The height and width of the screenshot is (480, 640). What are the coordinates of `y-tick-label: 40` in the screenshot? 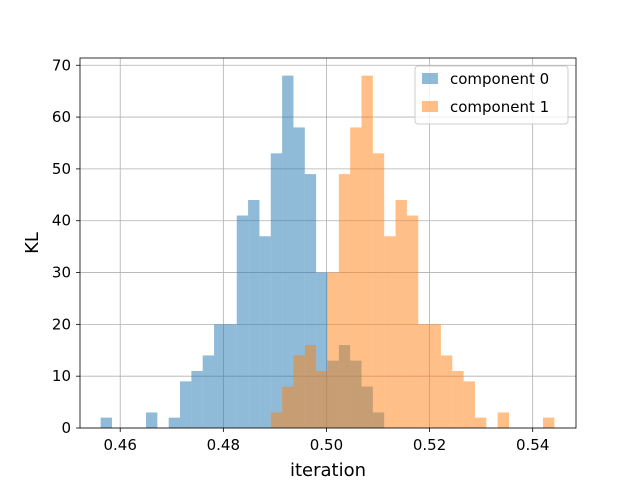 It's located at (61, 221).